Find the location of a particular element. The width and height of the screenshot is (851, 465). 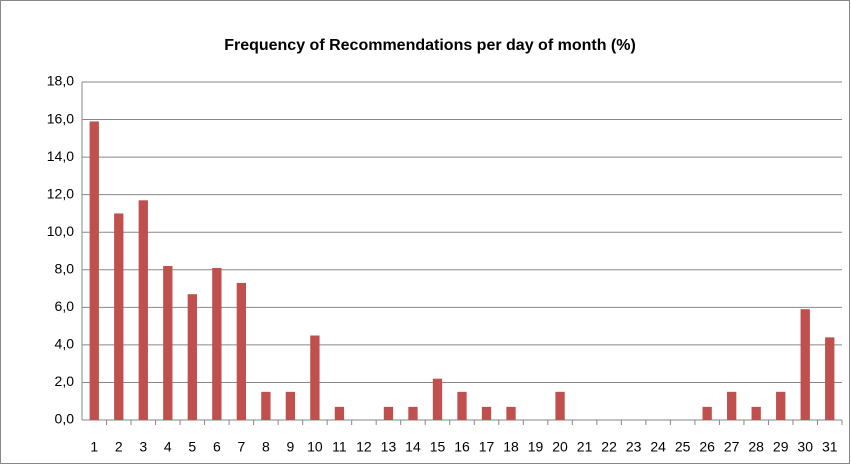

x-tick-label: 7 is located at coordinates (241, 447).